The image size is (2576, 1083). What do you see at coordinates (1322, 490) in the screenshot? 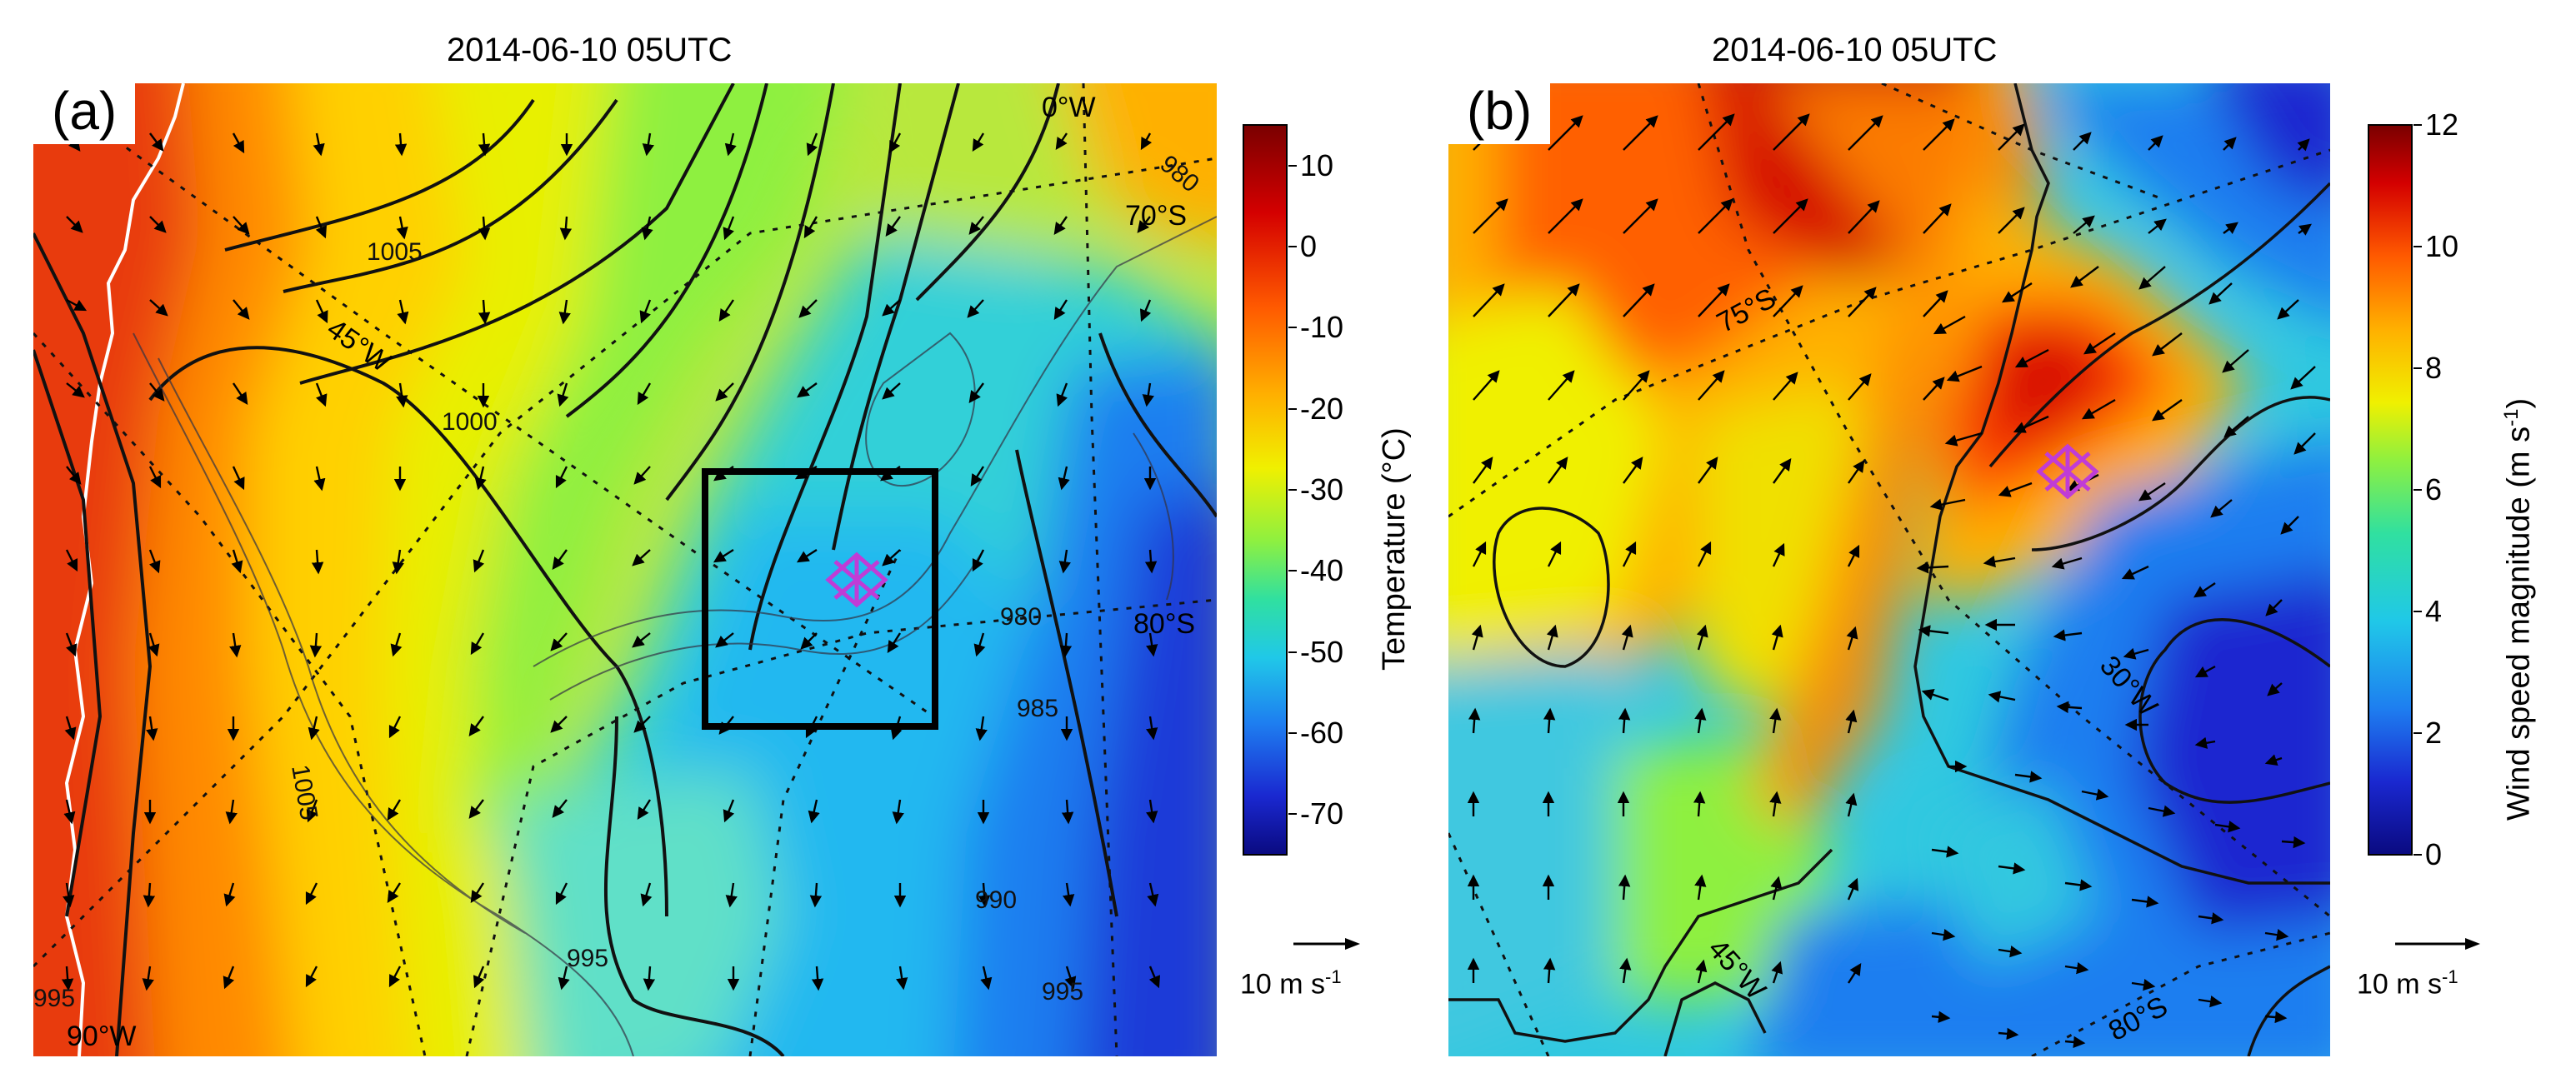
I see `colorbar-tick-label: -30` at bounding box center [1322, 490].